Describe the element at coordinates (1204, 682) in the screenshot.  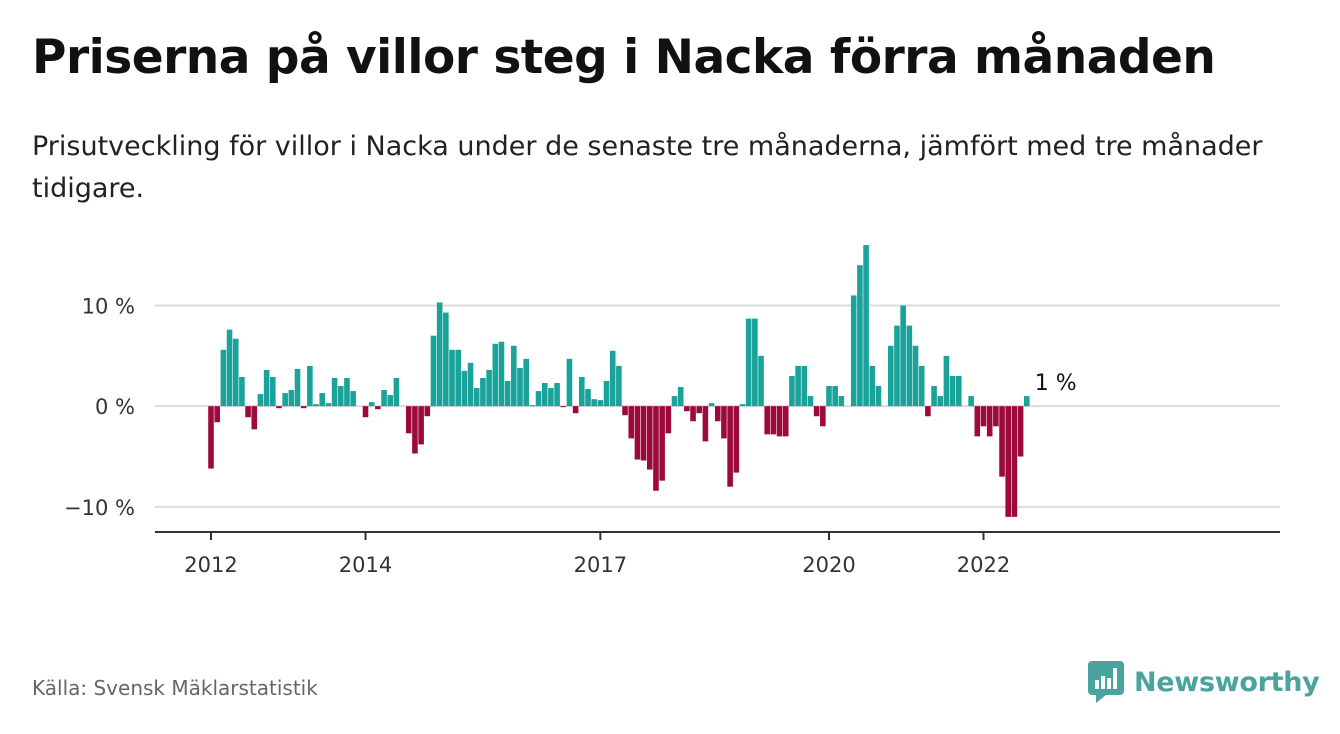
I see `newsworthy-logo: Newsworthy` at that location.